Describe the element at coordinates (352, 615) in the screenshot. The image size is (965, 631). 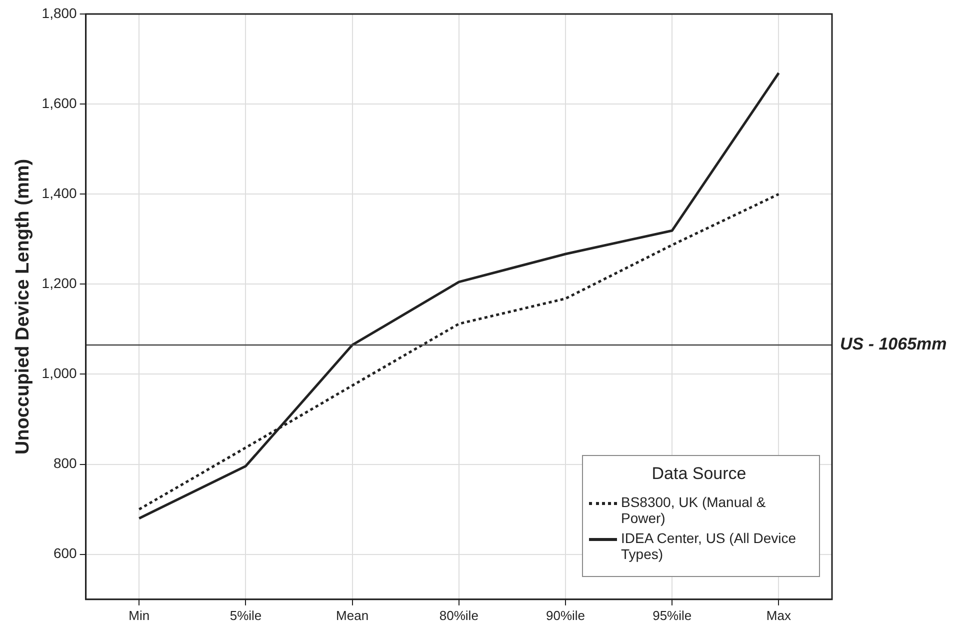
I see `x-tick-label: Mean` at that location.